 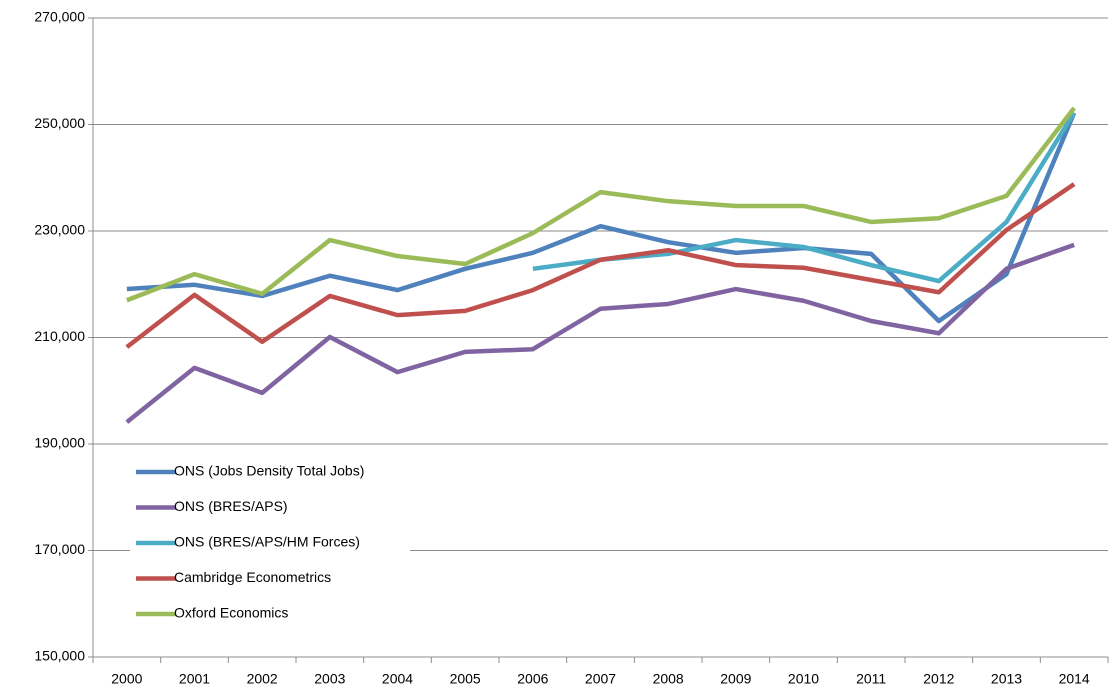 What do you see at coordinates (59, 443) in the screenshot?
I see `y-tick-label: 190,000` at bounding box center [59, 443].